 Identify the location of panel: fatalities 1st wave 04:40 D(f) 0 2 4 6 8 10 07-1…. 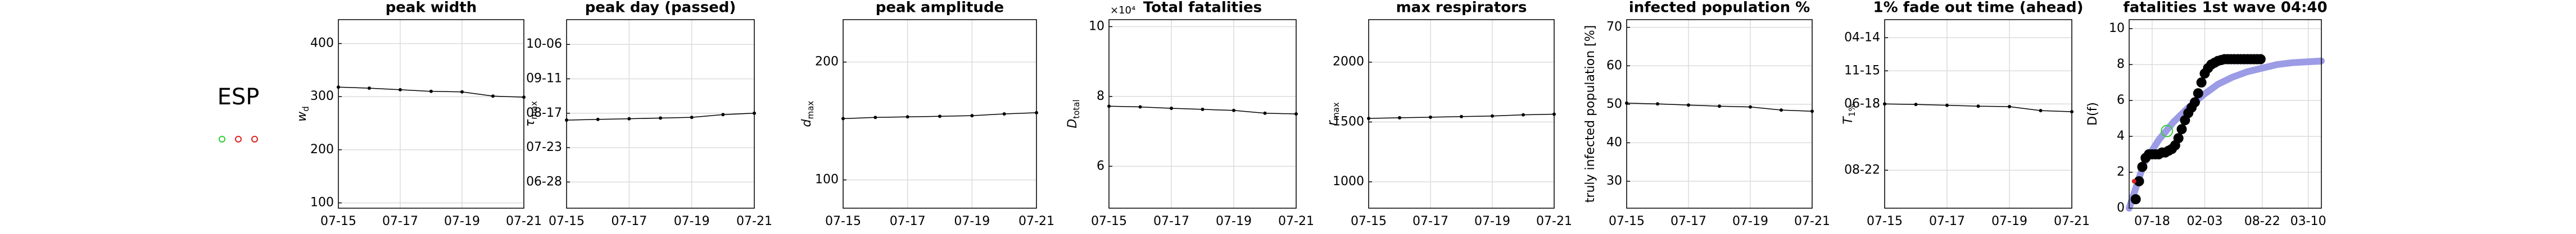
(2207, 114).